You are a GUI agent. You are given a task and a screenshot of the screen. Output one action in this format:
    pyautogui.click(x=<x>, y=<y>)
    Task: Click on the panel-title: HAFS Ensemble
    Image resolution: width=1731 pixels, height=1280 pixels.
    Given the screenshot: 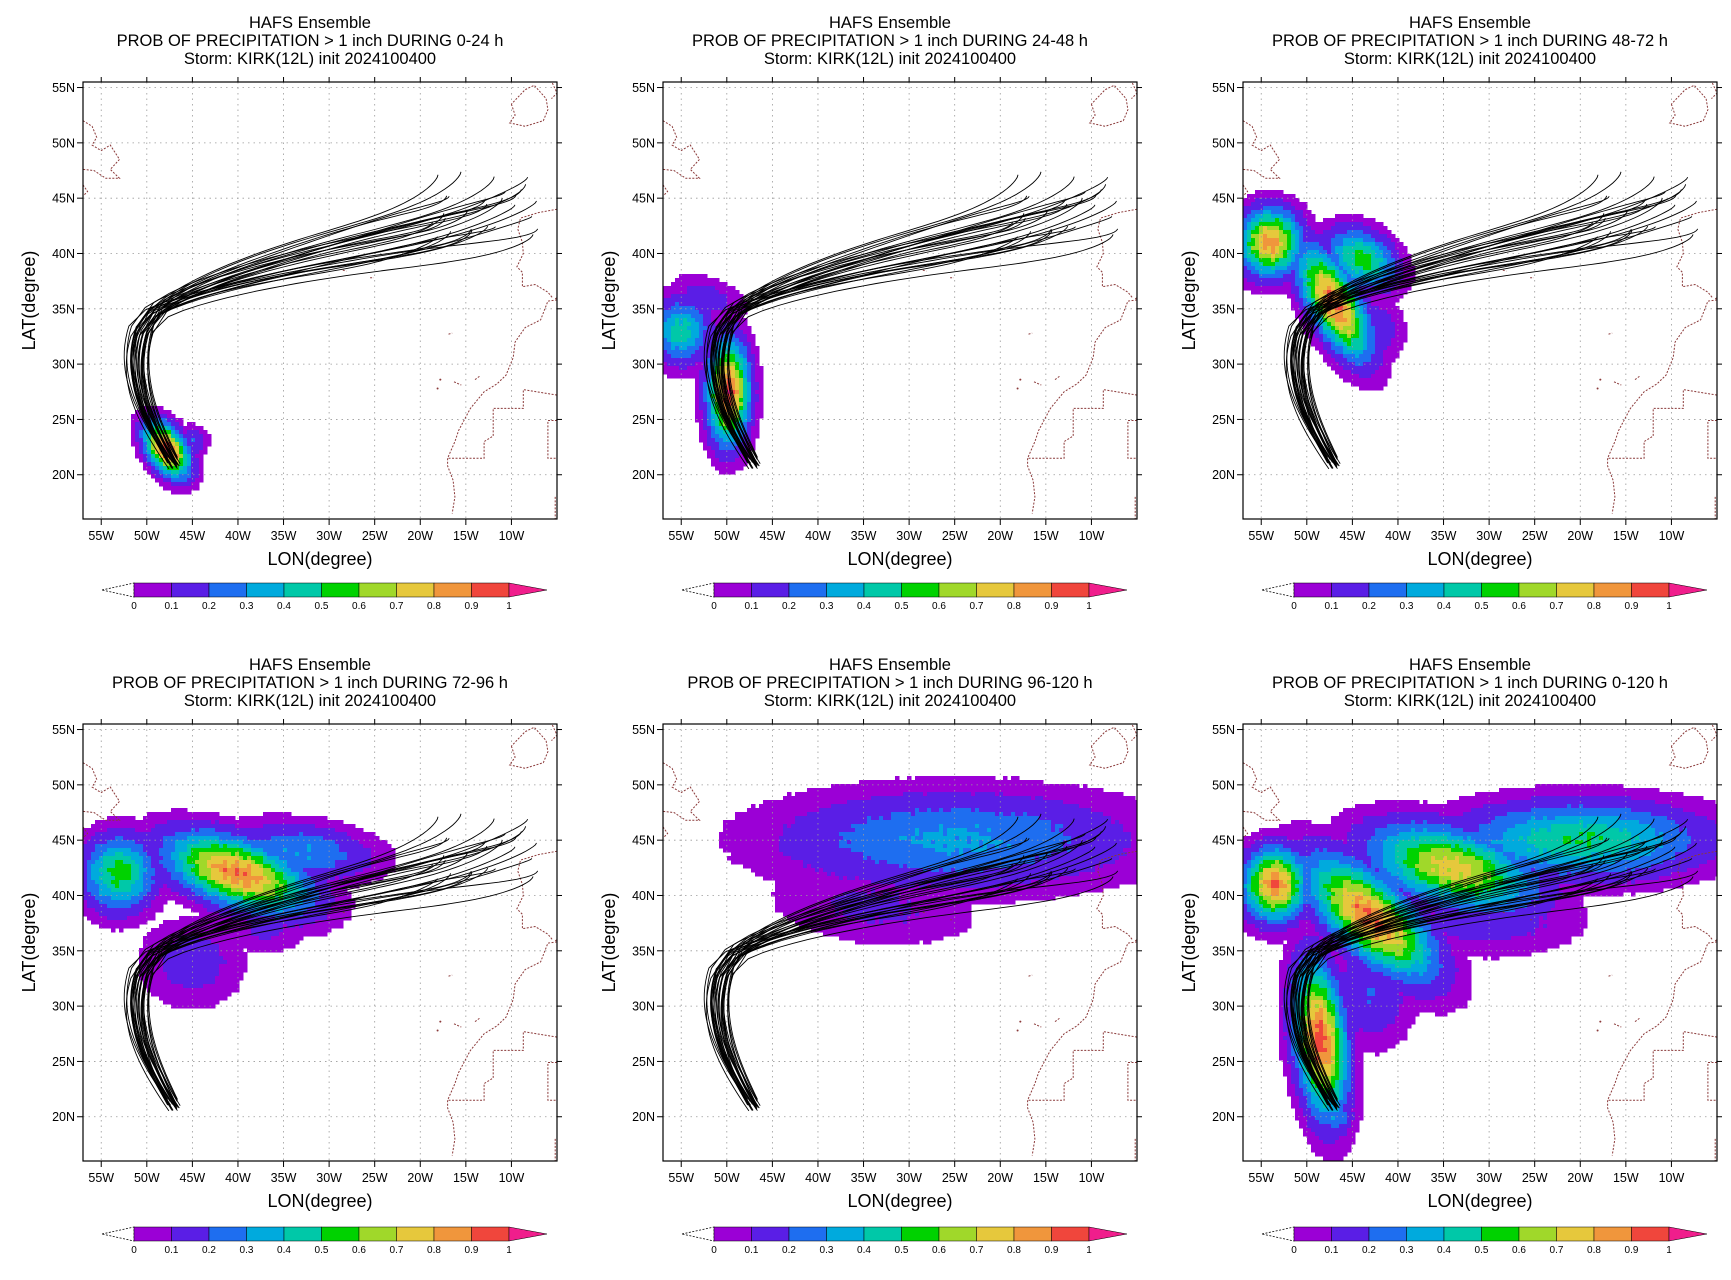 What is the action you would take?
    pyautogui.click(x=310, y=23)
    